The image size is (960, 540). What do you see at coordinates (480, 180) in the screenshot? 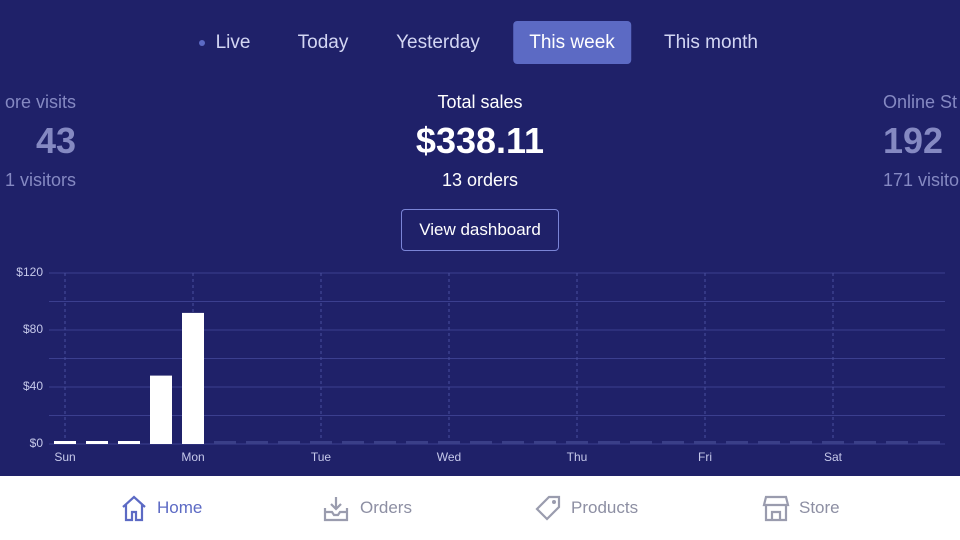
I see `stat-sub: 13 orders` at bounding box center [480, 180].